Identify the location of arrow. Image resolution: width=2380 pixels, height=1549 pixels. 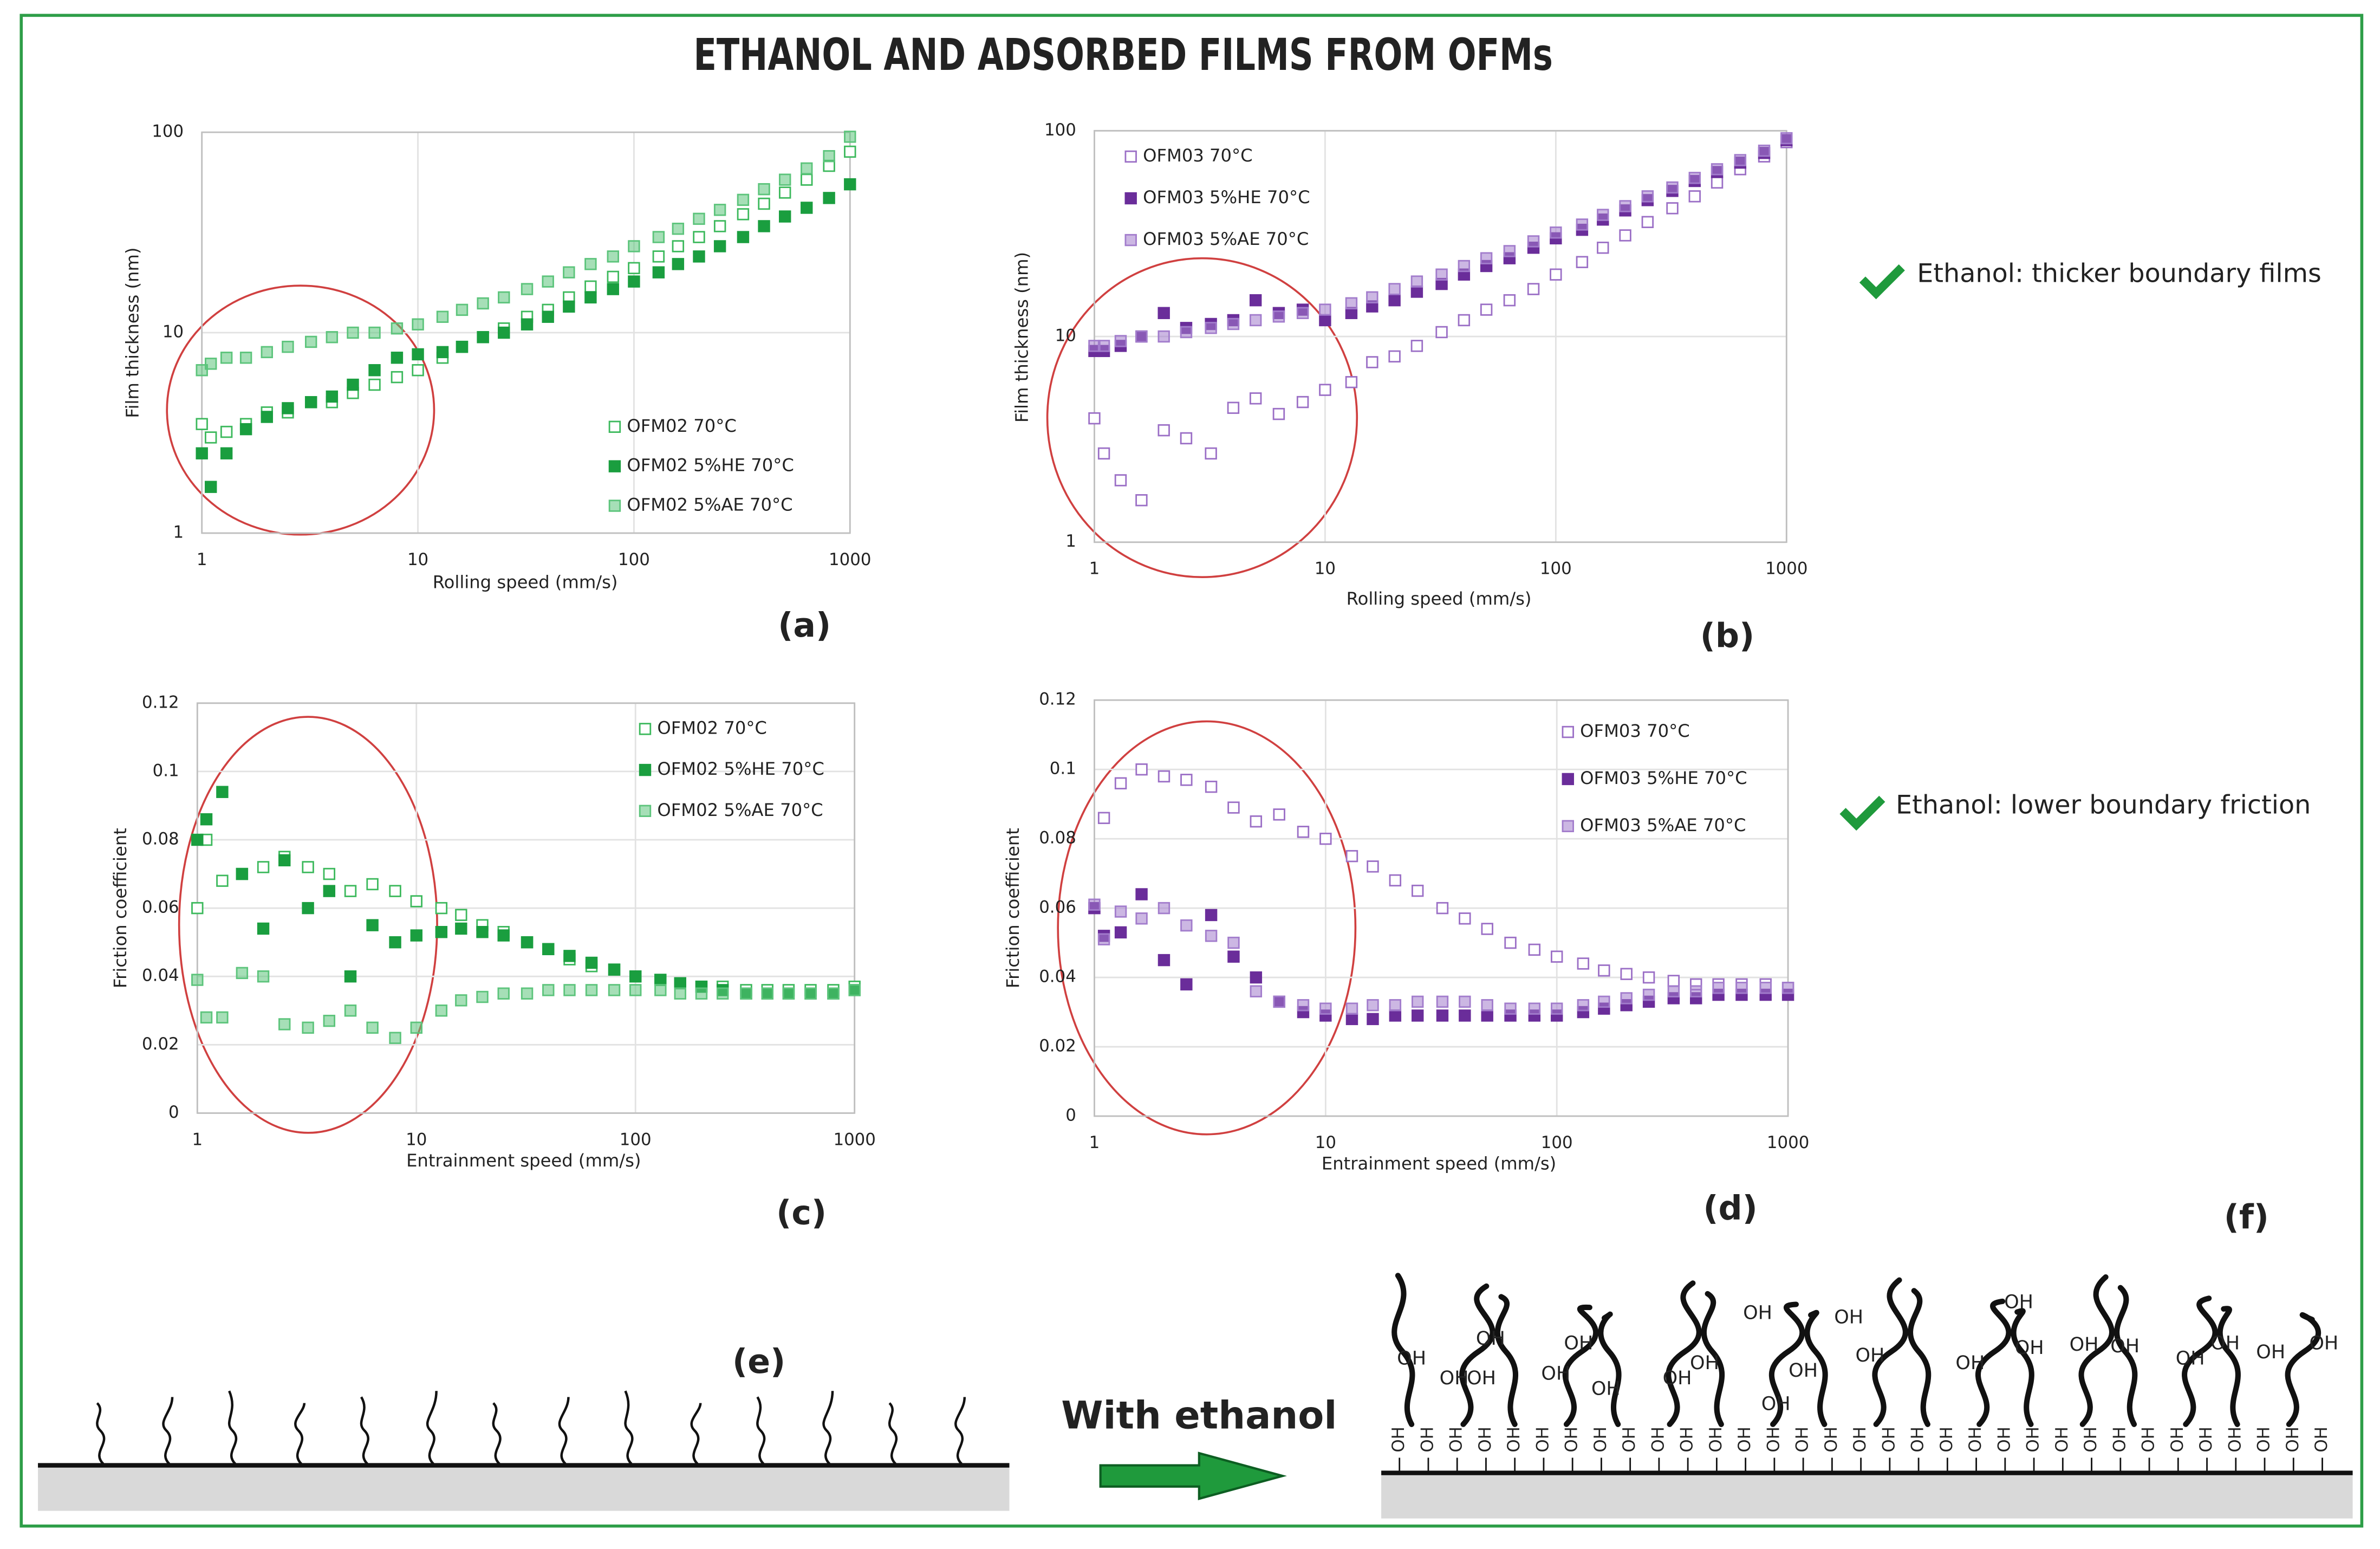
(1193, 1475).